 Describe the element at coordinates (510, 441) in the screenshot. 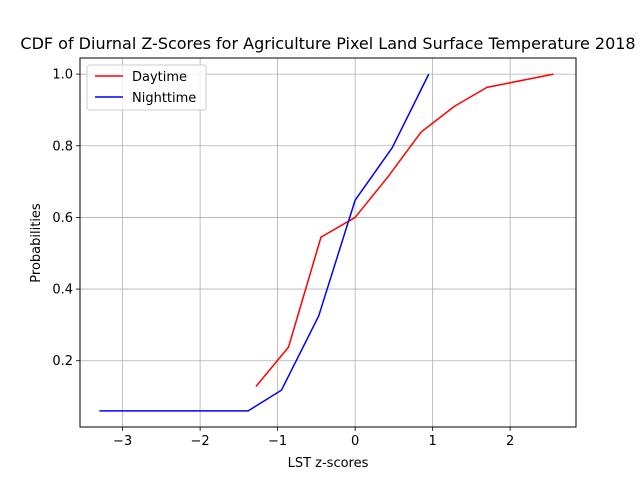

I see `x-tick-label: 2` at that location.